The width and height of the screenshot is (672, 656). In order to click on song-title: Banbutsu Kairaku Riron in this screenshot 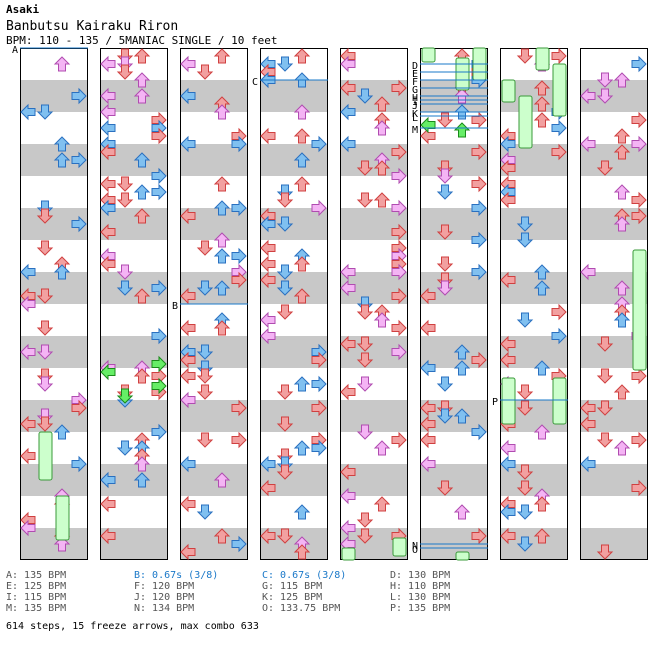, I will do `click(92, 26)`.